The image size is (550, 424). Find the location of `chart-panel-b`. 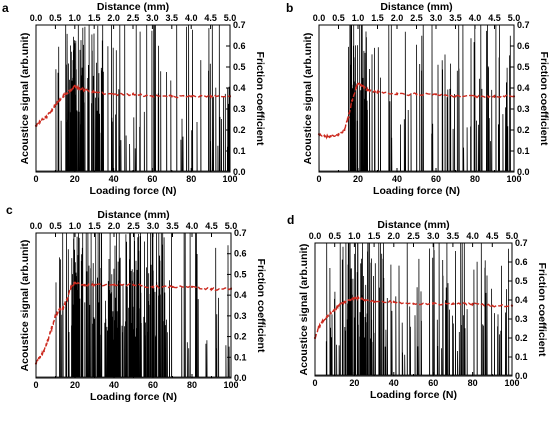

chart-panel-b is located at coordinates (416, 98).